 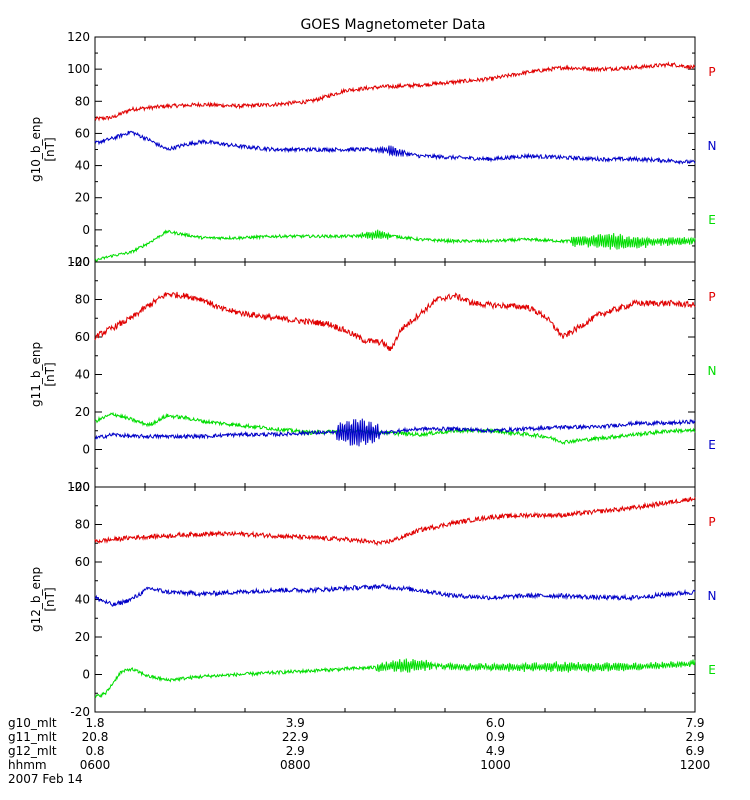 What do you see at coordinates (712, 670) in the screenshot?
I see `panel-3-legend-e: E` at bounding box center [712, 670].